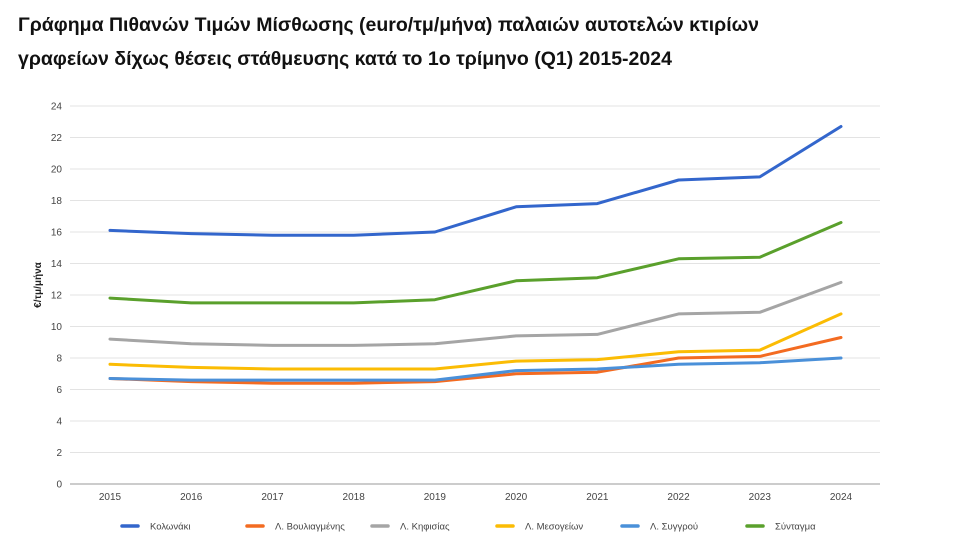  What do you see at coordinates (516, 497) in the screenshot?
I see `x-tick-label: 2020` at bounding box center [516, 497].